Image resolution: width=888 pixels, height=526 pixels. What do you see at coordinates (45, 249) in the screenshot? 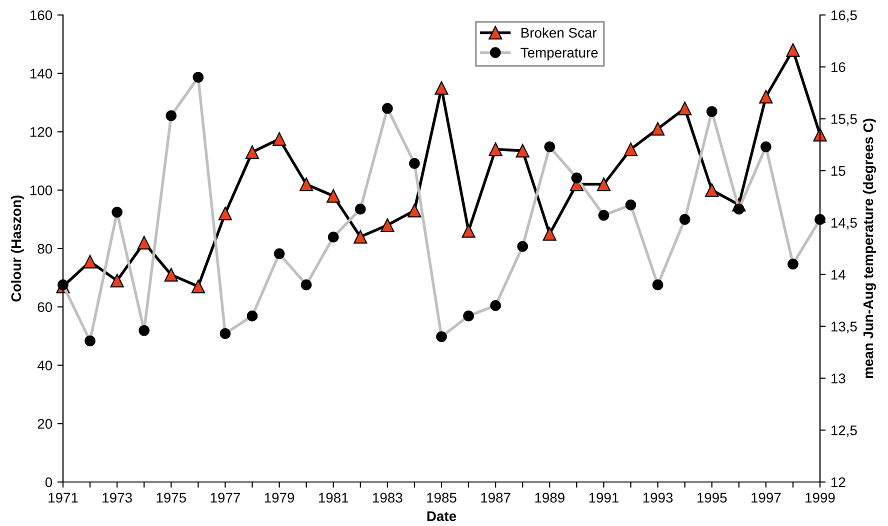
I see `y-tick-label: 80` at bounding box center [45, 249].